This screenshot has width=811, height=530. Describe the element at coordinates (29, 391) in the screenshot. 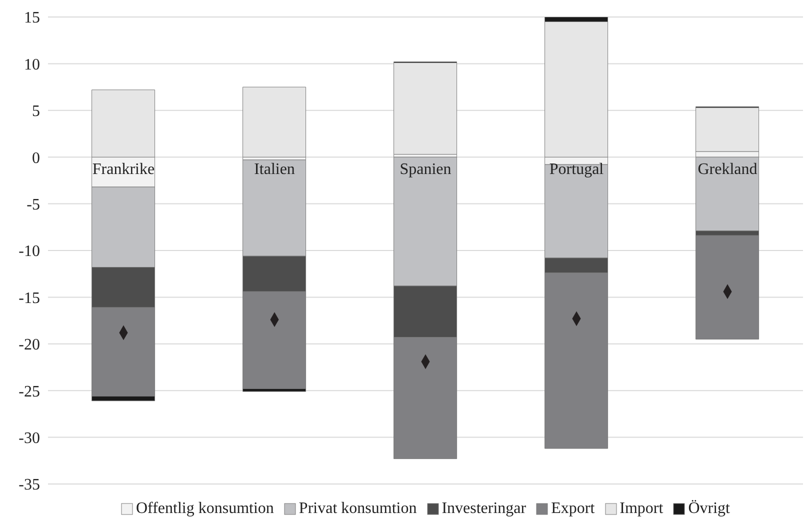

I see `y-tick-label: -25` at that location.